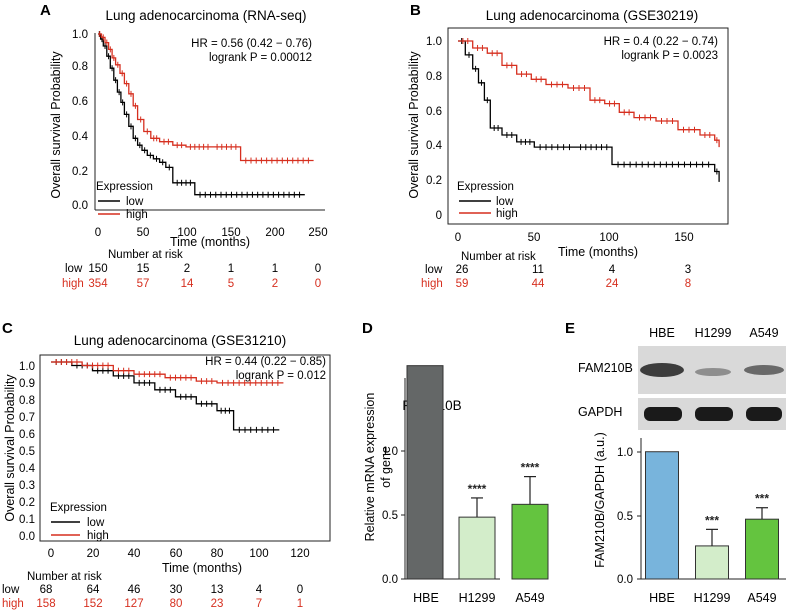 Image resolution: width=790 pixels, height=610 pixels. What do you see at coordinates (386, 467) in the screenshot?
I see `y-axis-label-d-line2: of gene` at bounding box center [386, 467].